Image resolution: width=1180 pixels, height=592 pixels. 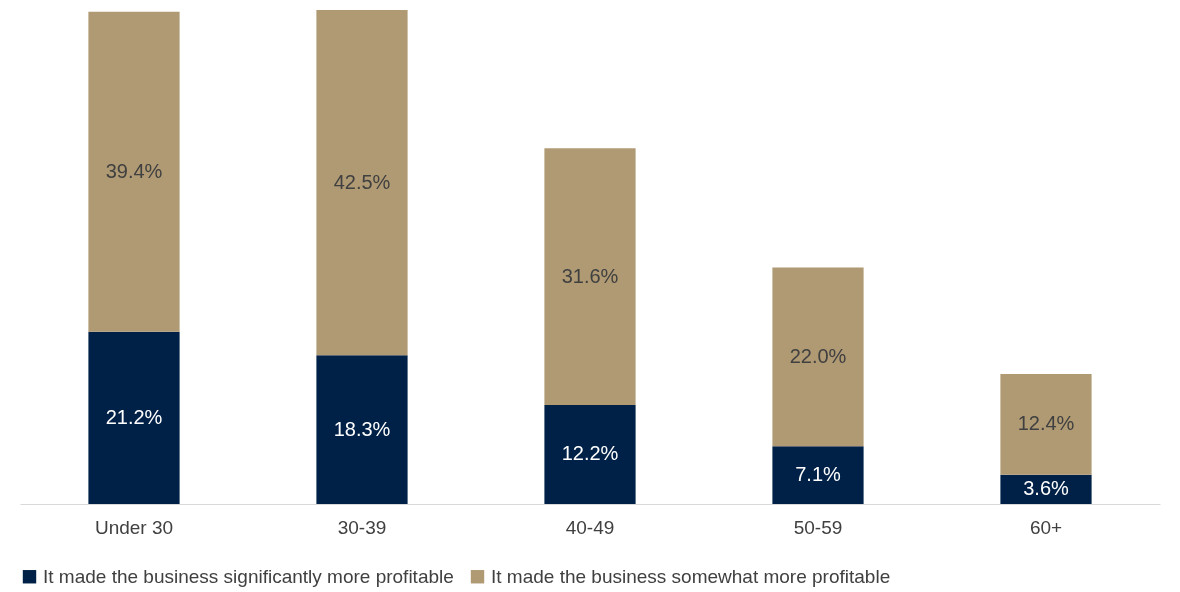 What do you see at coordinates (248, 576) in the screenshot?
I see `legend-label: It made the business significantly more profitable` at bounding box center [248, 576].